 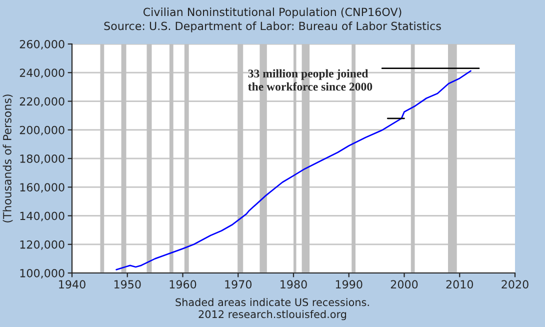 I want to click on y-tick-label: 260,000, so click(x=42, y=45).